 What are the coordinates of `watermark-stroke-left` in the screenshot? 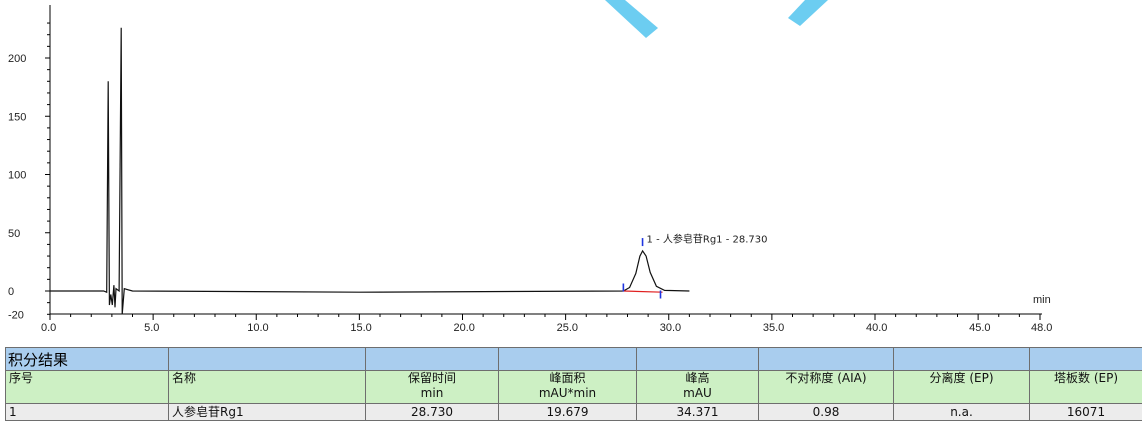 It's located at (631, 19).